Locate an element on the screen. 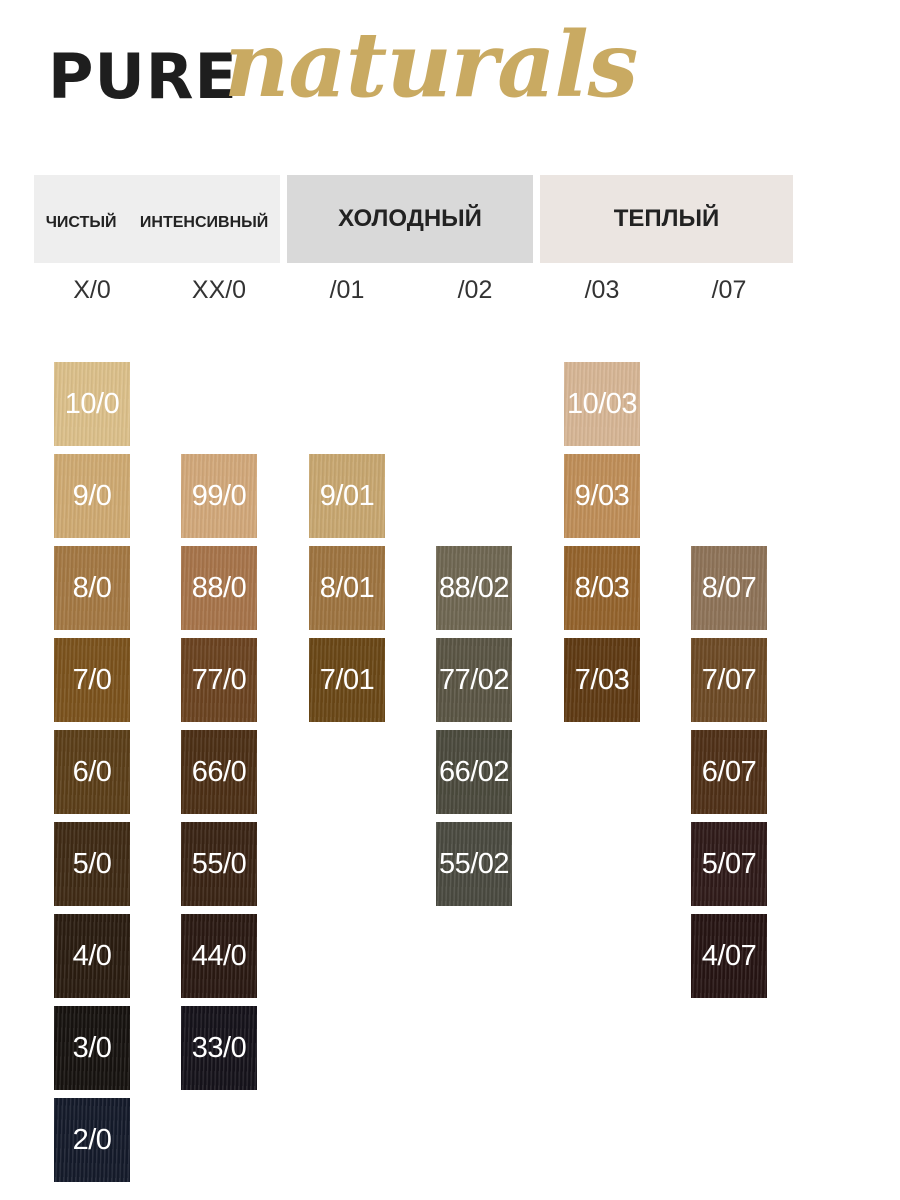 This screenshot has height=1200, width=900. shade-swatch: 7/03 is located at coordinates (602, 680).